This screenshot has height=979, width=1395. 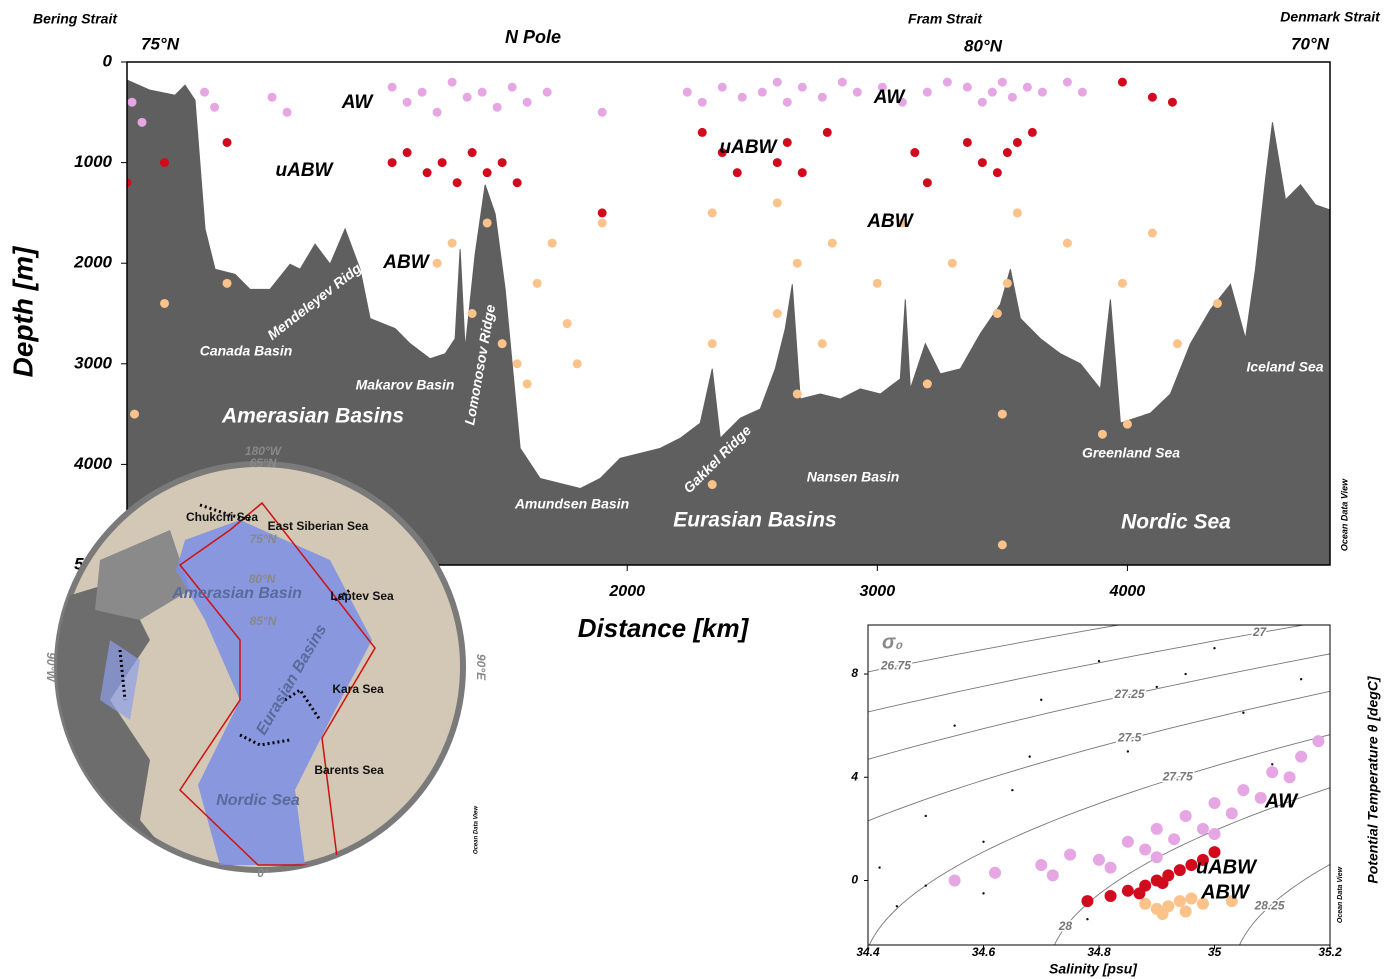 What do you see at coordinates (1093, 969) in the screenshot?
I see `x-axis-title: Salinity [psu]` at bounding box center [1093, 969].